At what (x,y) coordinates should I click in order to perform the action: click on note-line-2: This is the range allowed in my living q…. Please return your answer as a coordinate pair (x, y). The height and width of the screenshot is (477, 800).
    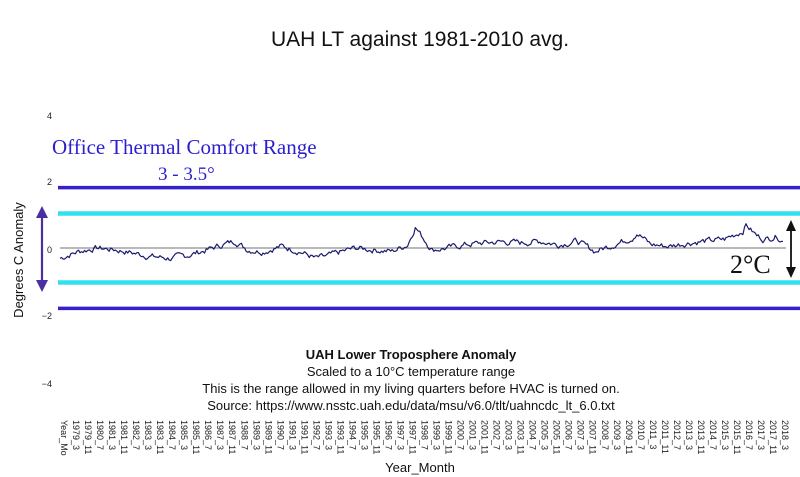
    Looking at the image, I should click on (410, 388).